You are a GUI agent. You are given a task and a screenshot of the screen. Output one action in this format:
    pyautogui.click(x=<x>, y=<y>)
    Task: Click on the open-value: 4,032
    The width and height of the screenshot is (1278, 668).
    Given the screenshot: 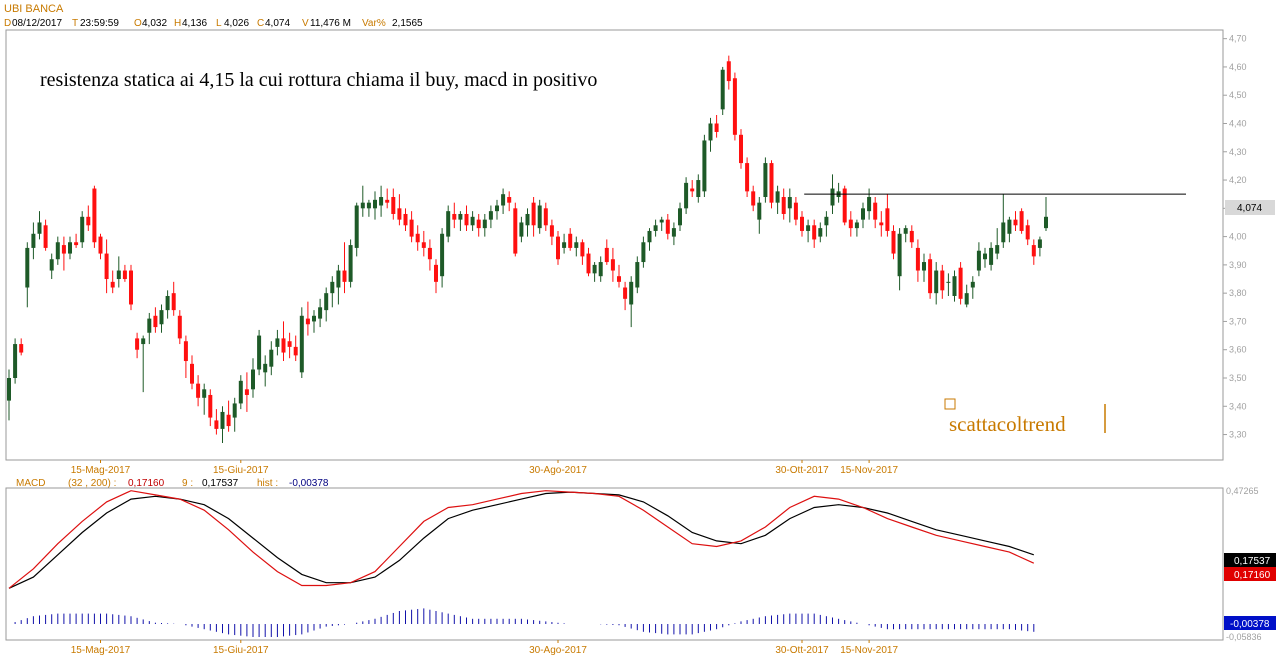 What is the action you would take?
    pyautogui.click(x=154, y=23)
    